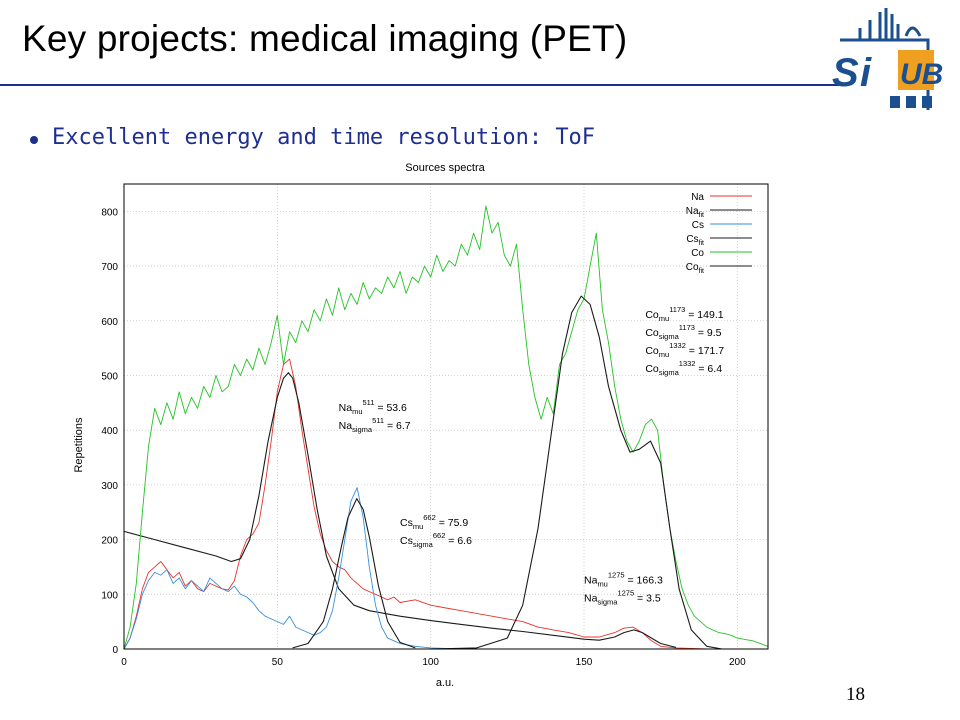 The height and width of the screenshot is (720, 960). I want to click on fit-annotation: Comu1173 = 149.1, so click(684, 314).